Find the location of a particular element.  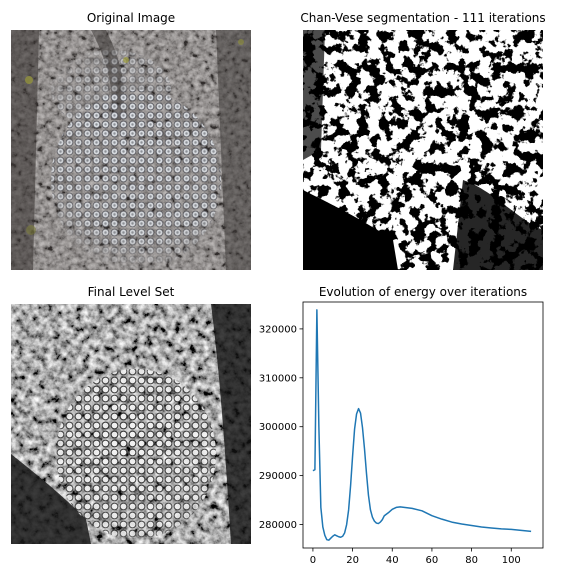

x-tick-label: 0 is located at coordinates (313, 560).